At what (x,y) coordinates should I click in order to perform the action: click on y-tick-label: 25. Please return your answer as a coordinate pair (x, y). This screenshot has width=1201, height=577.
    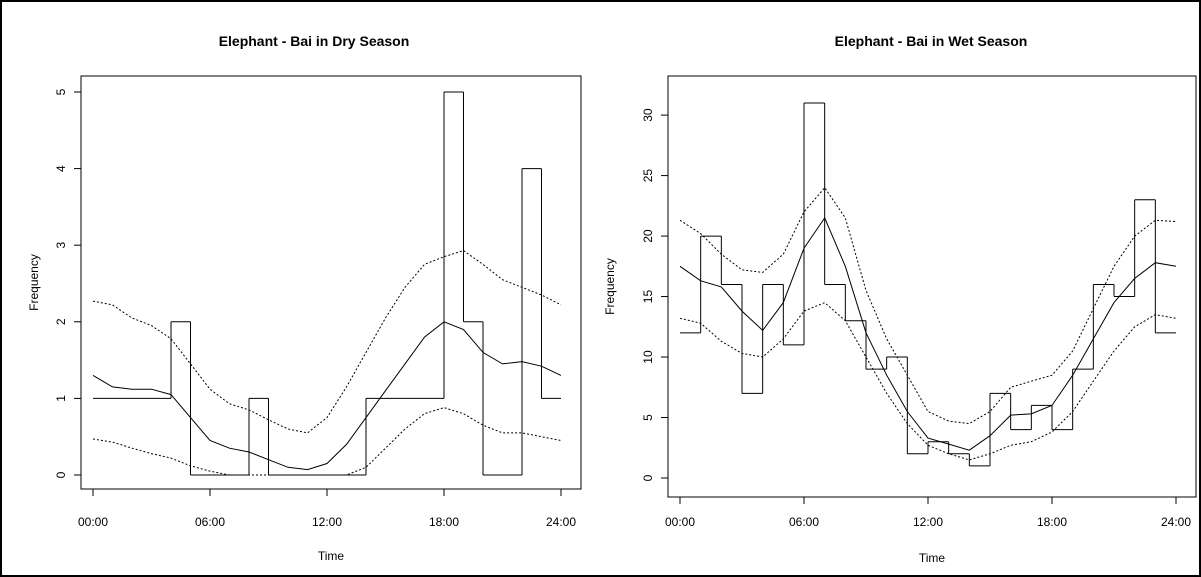
    Looking at the image, I should click on (648, 176).